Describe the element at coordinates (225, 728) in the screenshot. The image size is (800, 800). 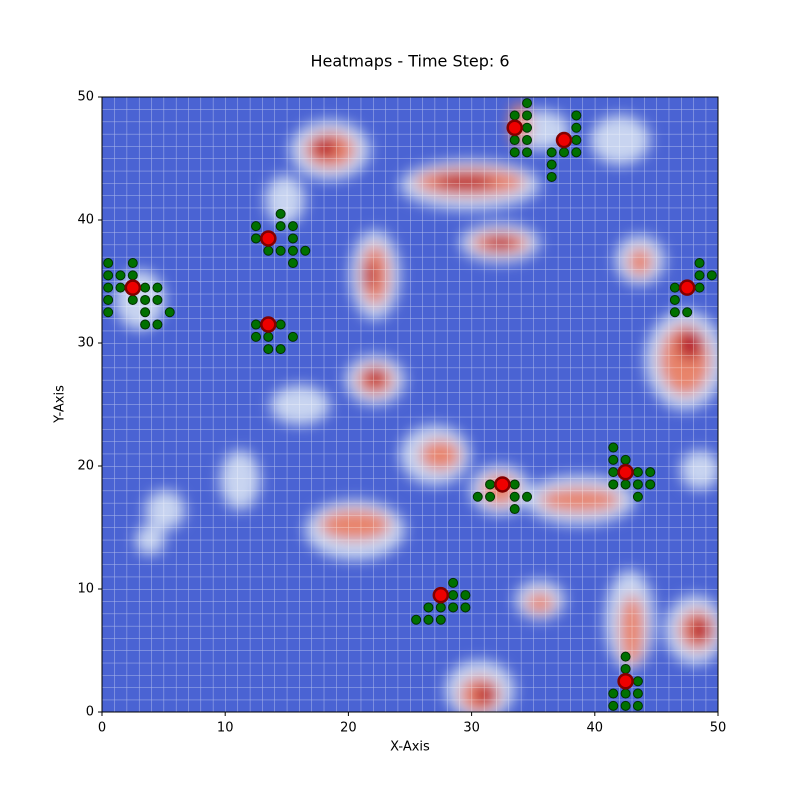
I see `x-tick-label: 10` at that location.